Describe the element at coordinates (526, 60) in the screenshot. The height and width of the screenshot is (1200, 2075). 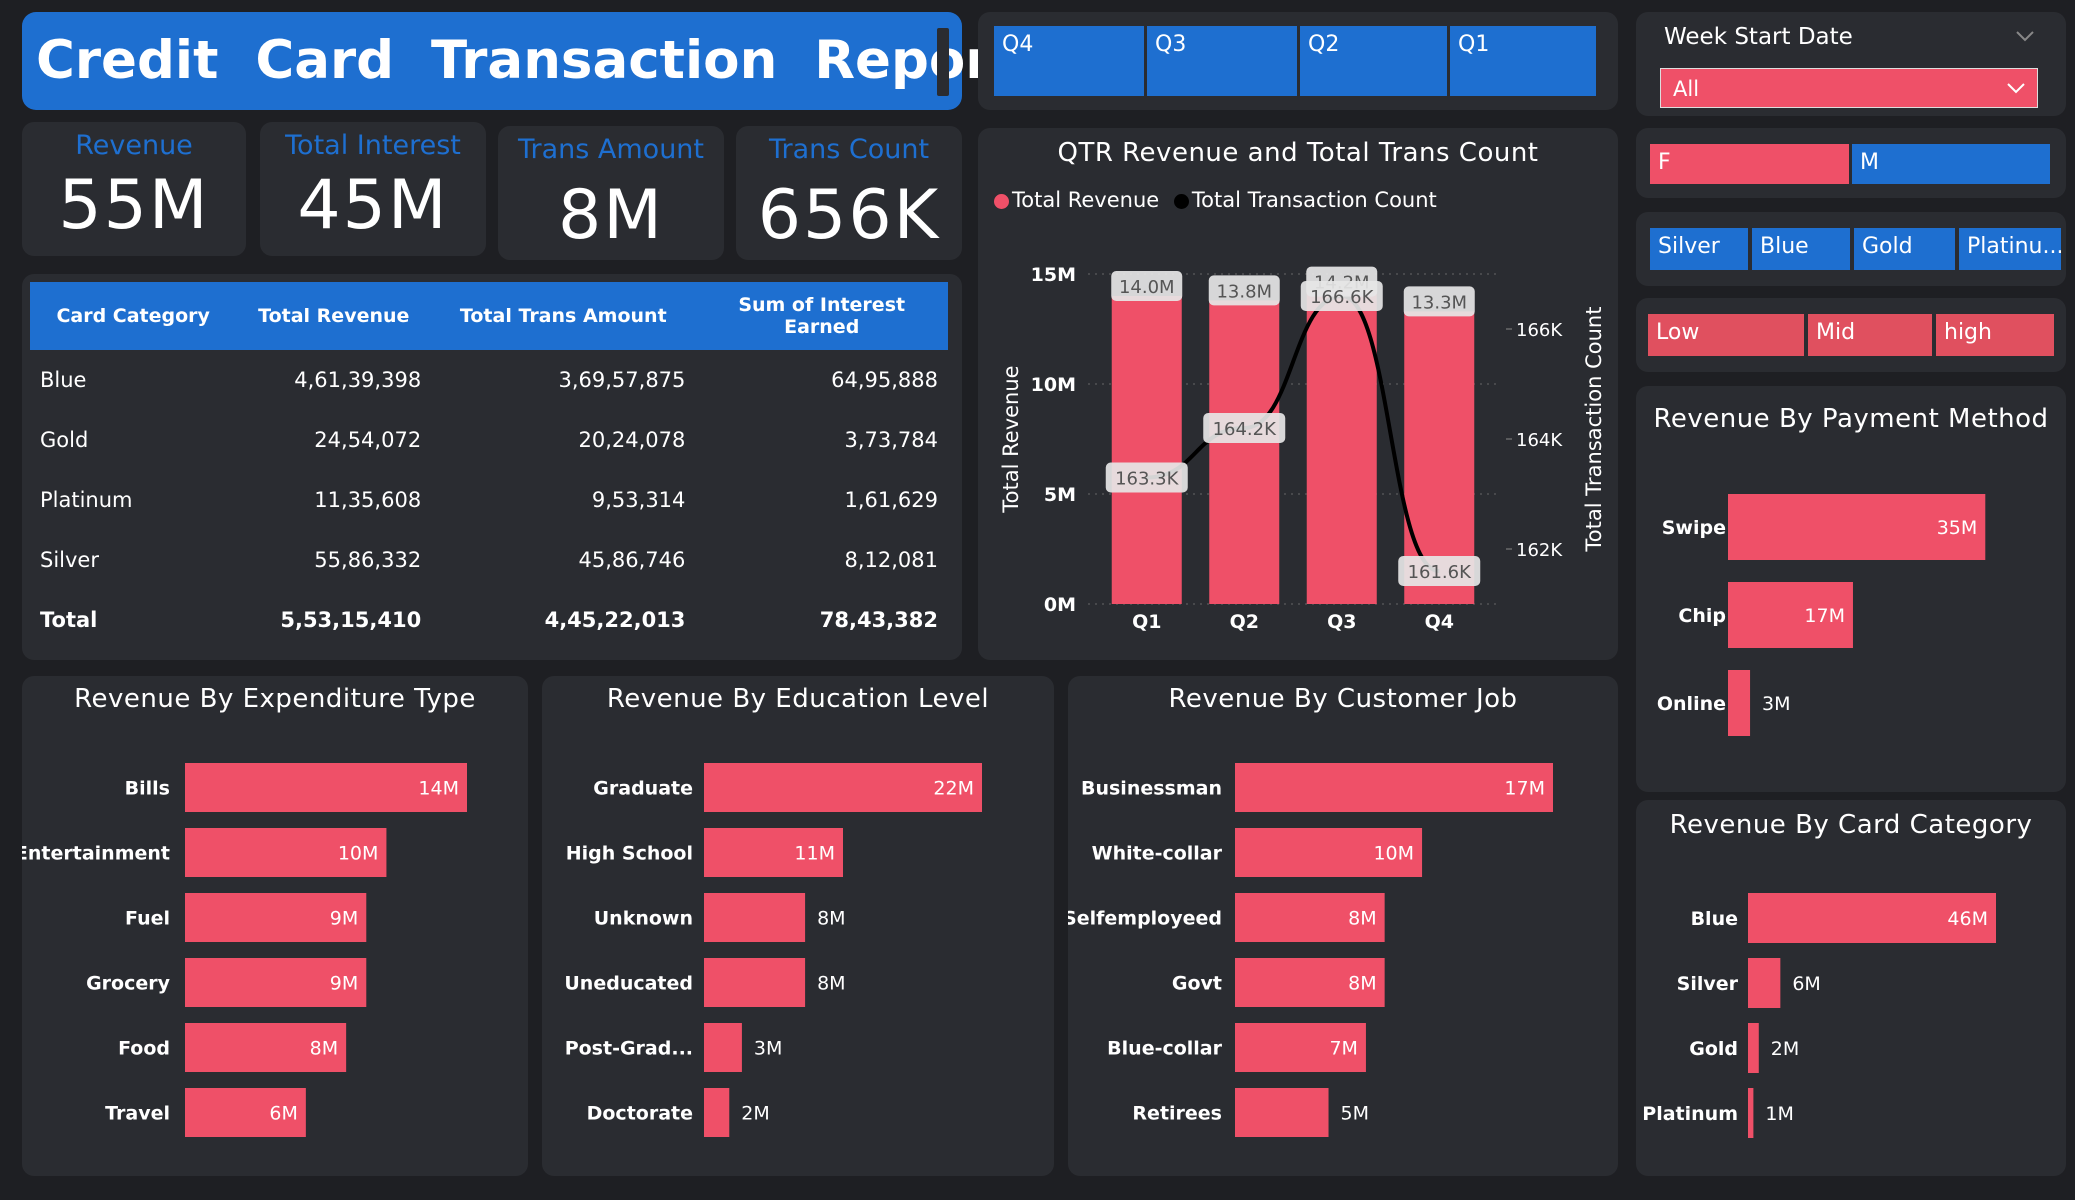
I see `page-title: Credit Card Transaction Report` at that location.